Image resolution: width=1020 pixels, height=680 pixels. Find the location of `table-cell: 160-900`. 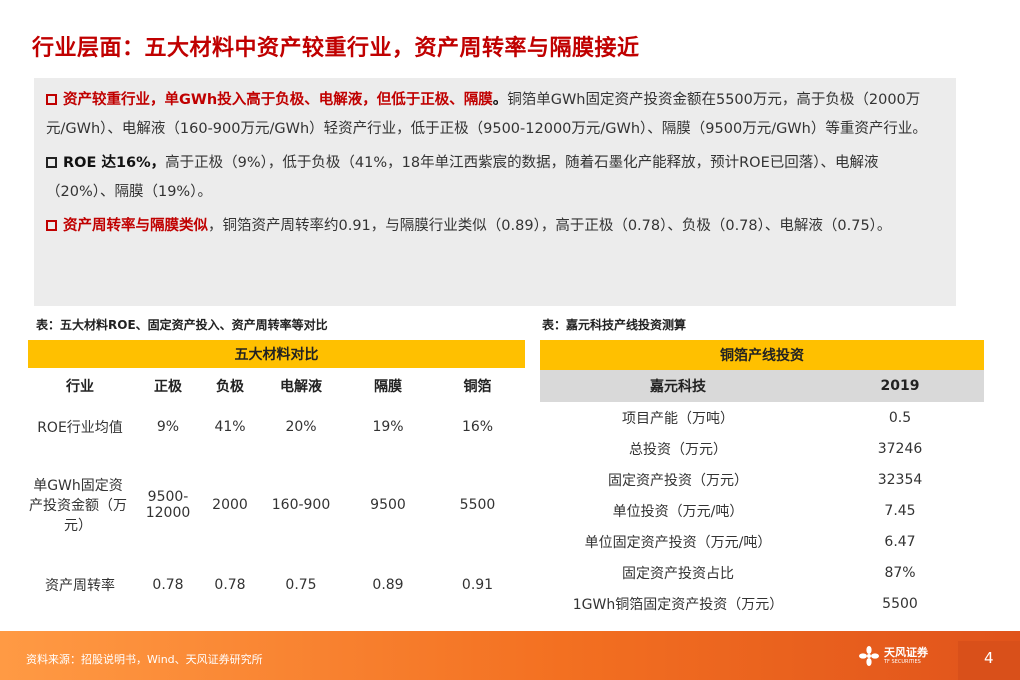

table-cell: 160-900 is located at coordinates (301, 505).